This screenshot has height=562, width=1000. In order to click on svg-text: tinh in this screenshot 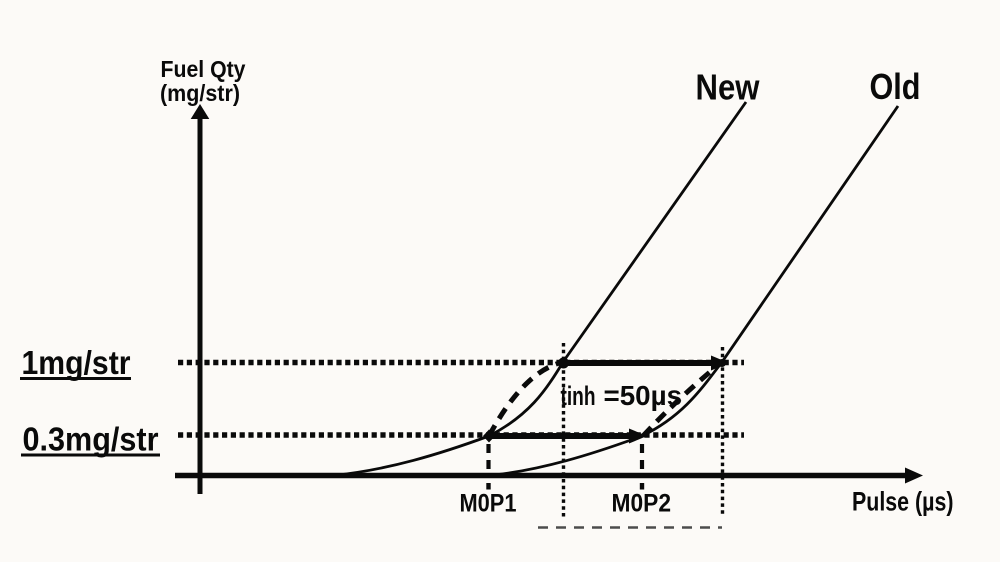, I will do `click(578, 396)`.